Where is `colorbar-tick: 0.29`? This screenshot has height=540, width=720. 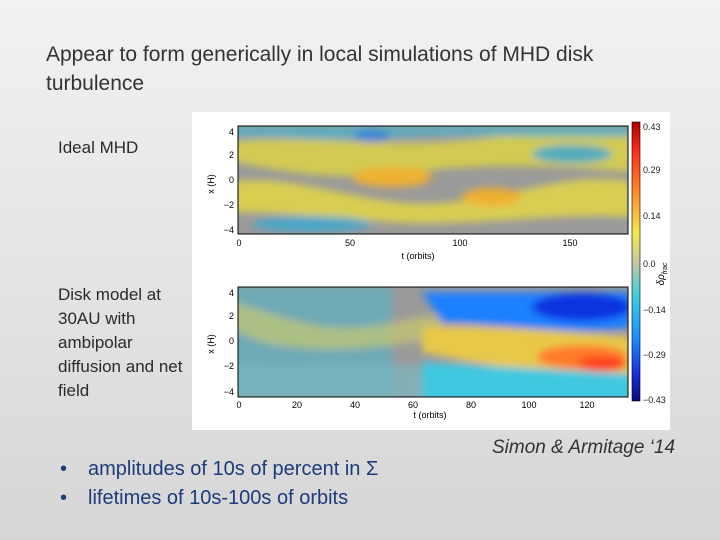
colorbar-tick: 0.29 is located at coordinates (652, 170).